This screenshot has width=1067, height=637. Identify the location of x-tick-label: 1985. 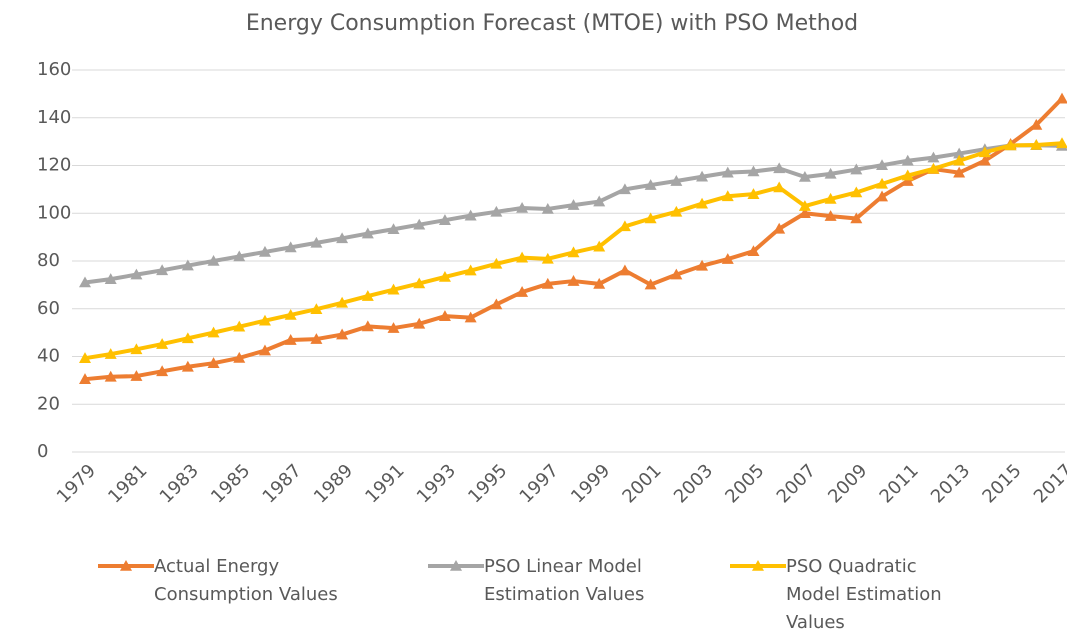
(230, 483).